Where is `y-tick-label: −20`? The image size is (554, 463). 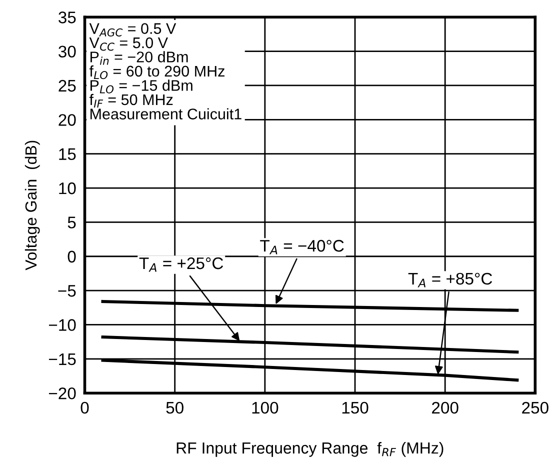
y-tick-label: −20 is located at coordinates (62, 393).